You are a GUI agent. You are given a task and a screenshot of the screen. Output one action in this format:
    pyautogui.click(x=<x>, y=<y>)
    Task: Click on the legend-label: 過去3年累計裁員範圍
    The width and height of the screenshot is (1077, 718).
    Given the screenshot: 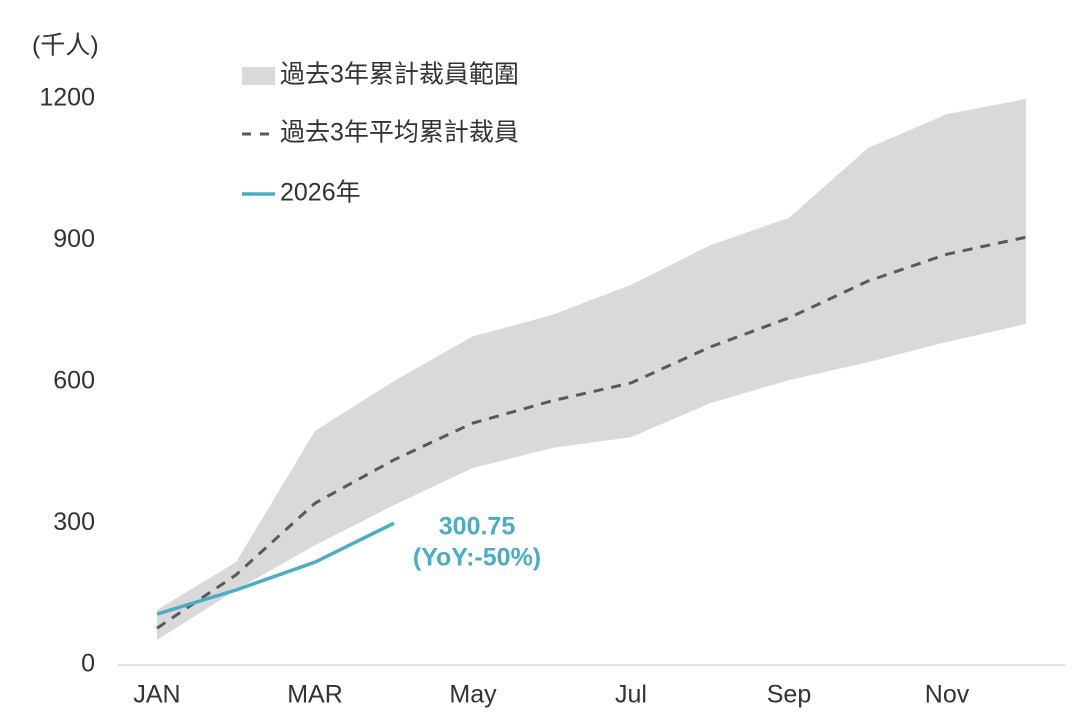 What is the action you would take?
    pyautogui.click(x=399, y=75)
    